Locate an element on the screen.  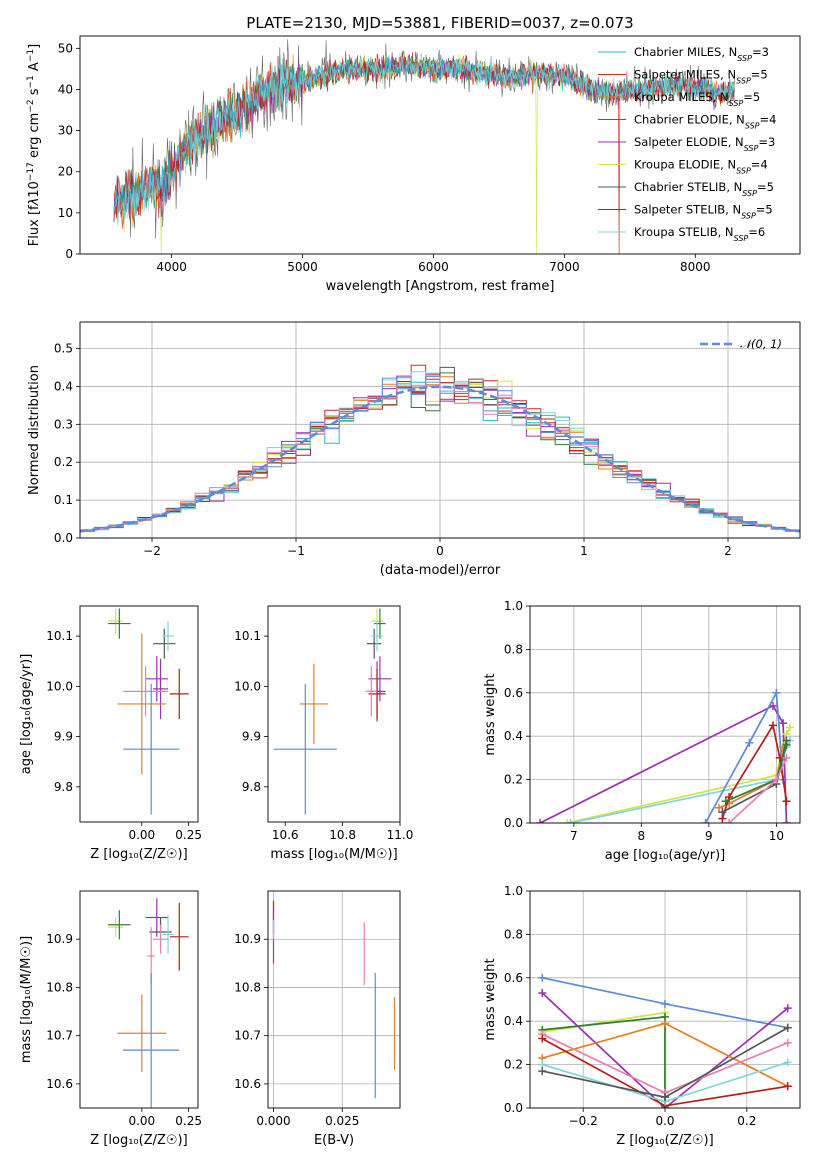
spectrum-line-kr_stelib is located at coordinates (424, 139).